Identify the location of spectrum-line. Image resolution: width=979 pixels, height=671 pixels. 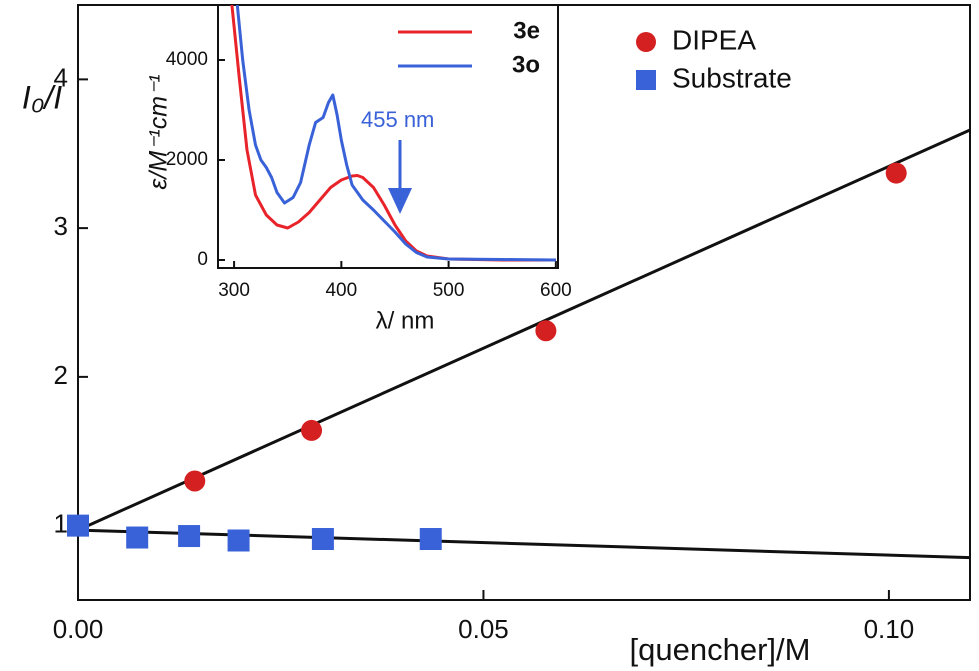
(395, 133).